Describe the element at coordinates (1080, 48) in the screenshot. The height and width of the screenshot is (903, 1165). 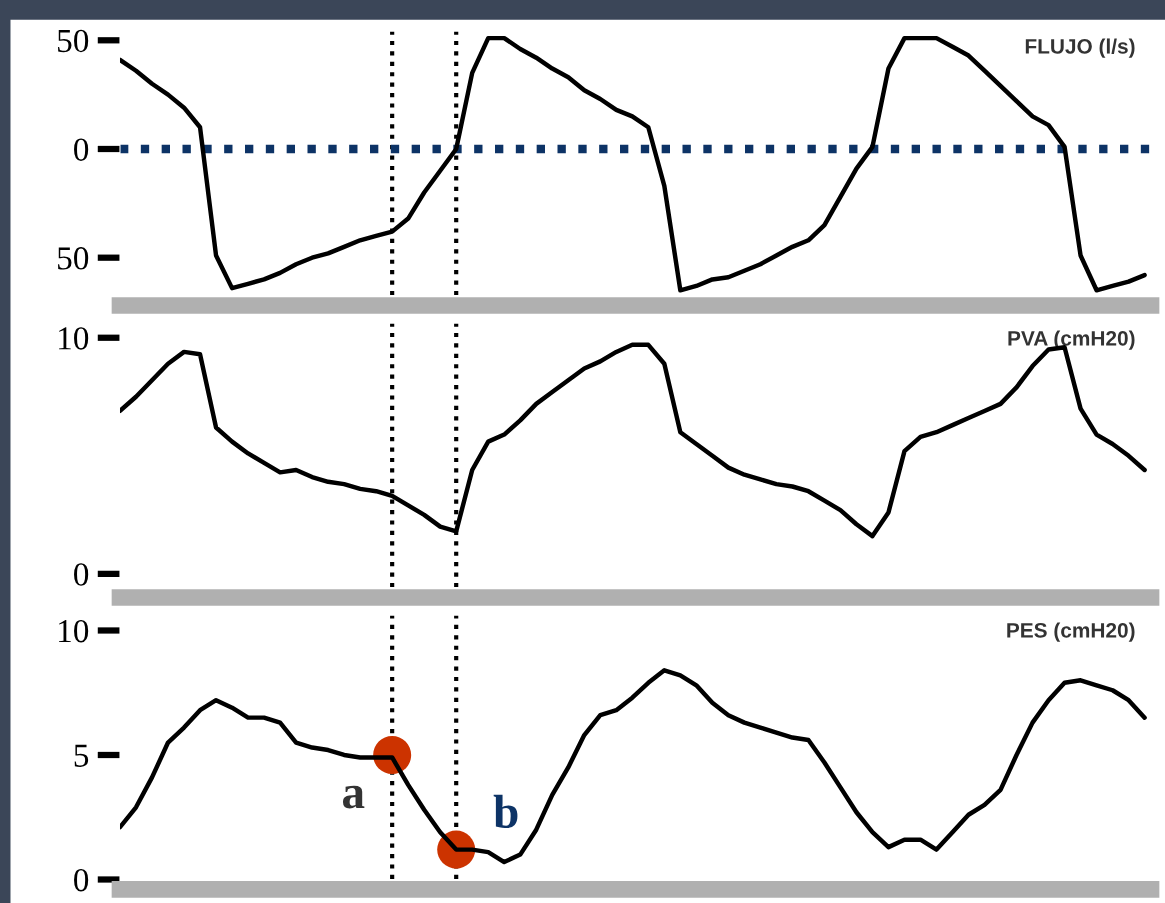
I see `chart-title: FLUJO (l/s)` at that location.